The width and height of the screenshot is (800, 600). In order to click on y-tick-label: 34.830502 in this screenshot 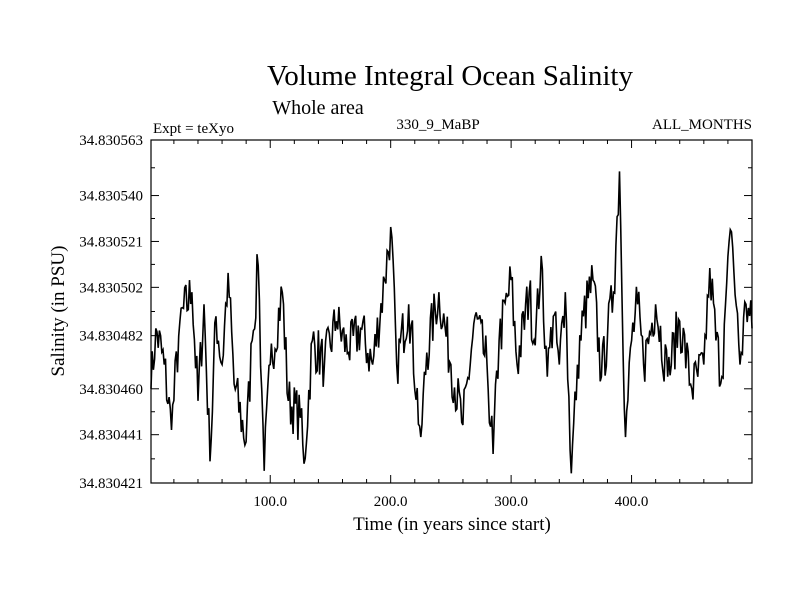, I will do `click(111, 288)`.